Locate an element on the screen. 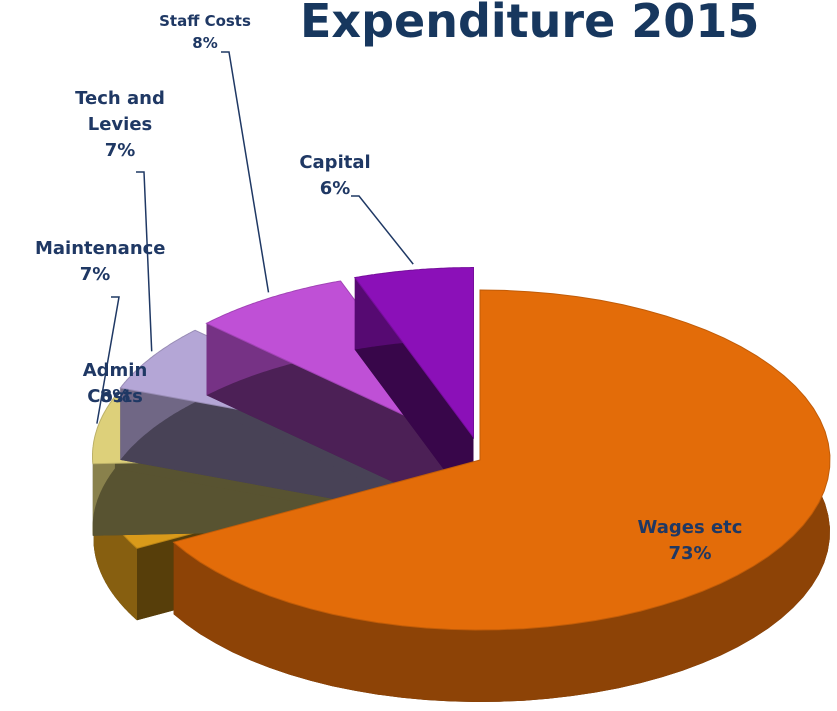 The height and width of the screenshot is (711, 837). slice is located at coordinates (413, 353).